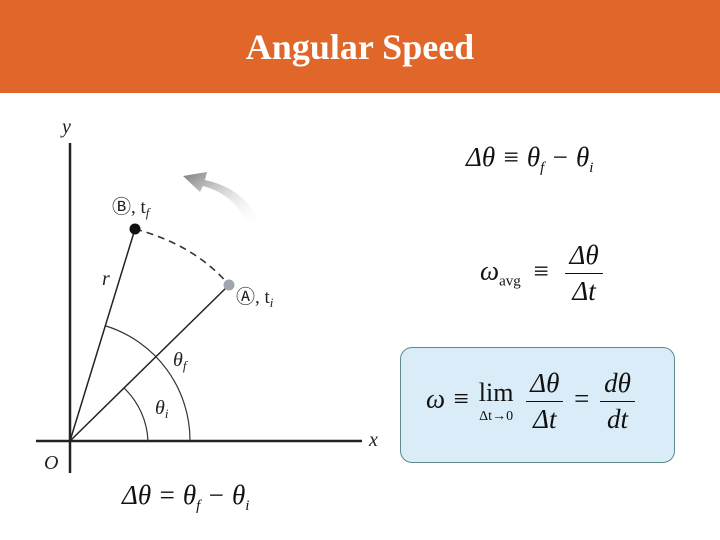 This screenshot has width=720, height=540. What do you see at coordinates (545, 383) in the screenshot?
I see `eq3-frac1-numerator: Δθ` at bounding box center [545, 383].